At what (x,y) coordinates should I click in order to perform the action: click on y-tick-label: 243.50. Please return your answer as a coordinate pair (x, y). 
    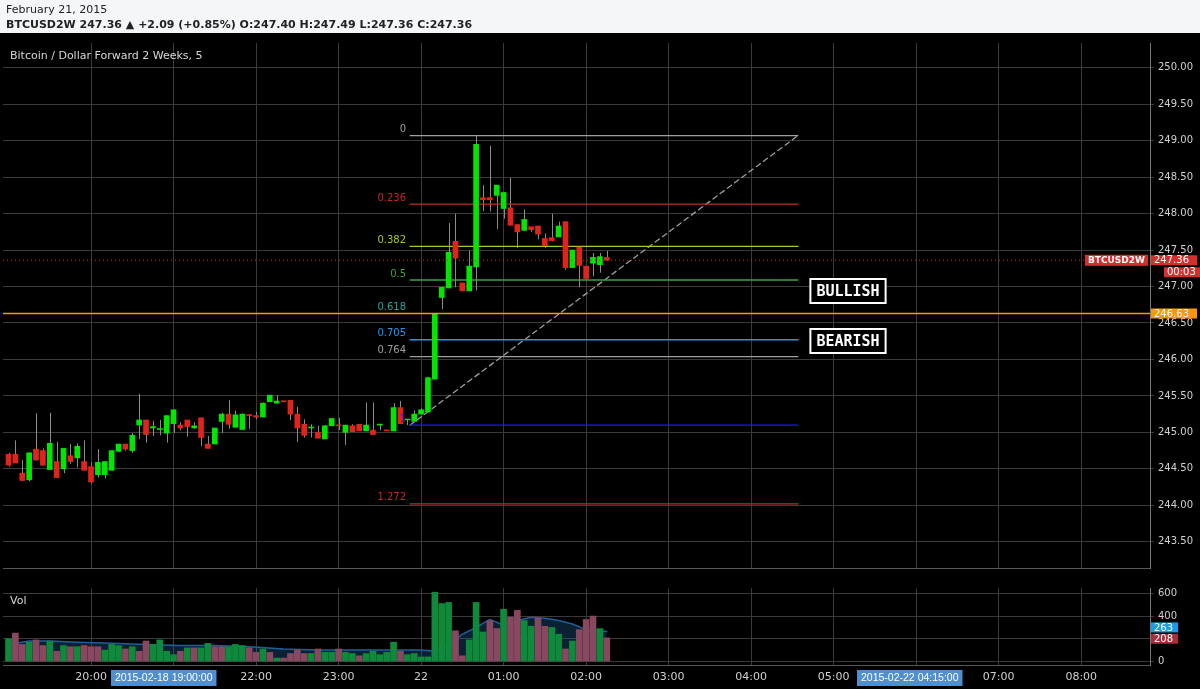
    Looking at the image, I should click on (1175, 541).